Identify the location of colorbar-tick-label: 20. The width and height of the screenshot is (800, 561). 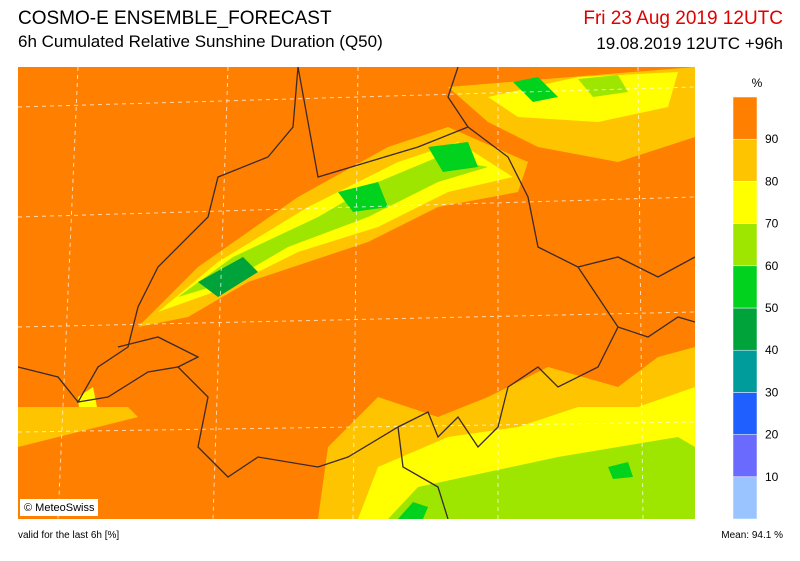
(772, 435).